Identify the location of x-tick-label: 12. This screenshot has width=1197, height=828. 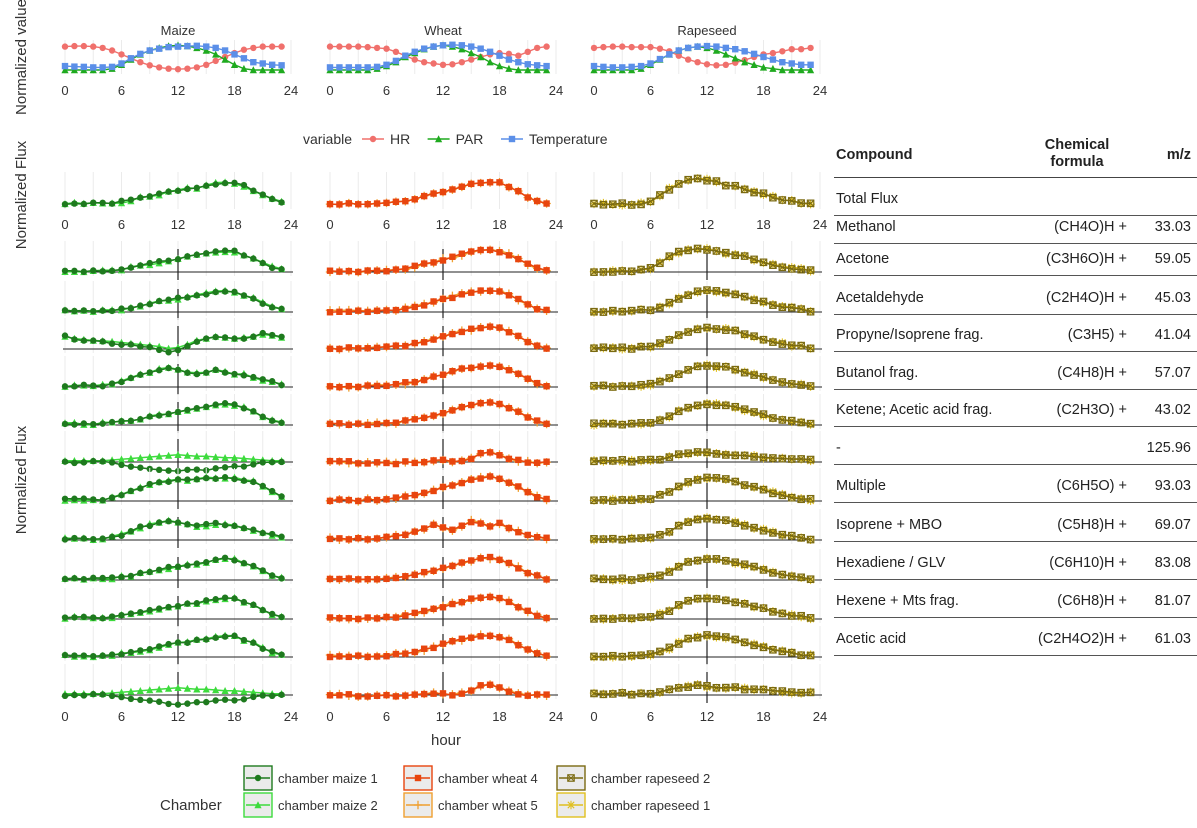
(178, 716).